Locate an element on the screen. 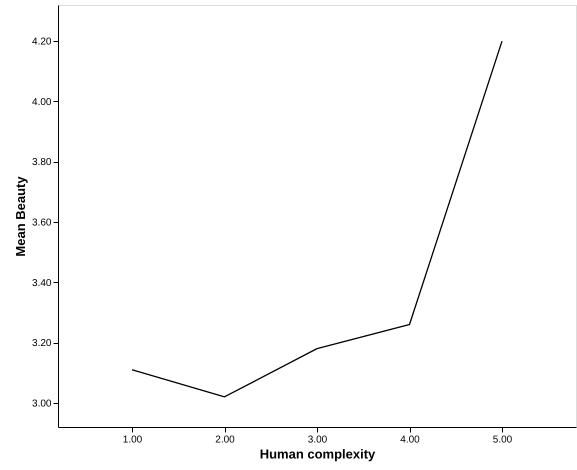 This screenshot has width=577, height=470. x-tick-label: 4.00 is located at coordinates (410, 440).